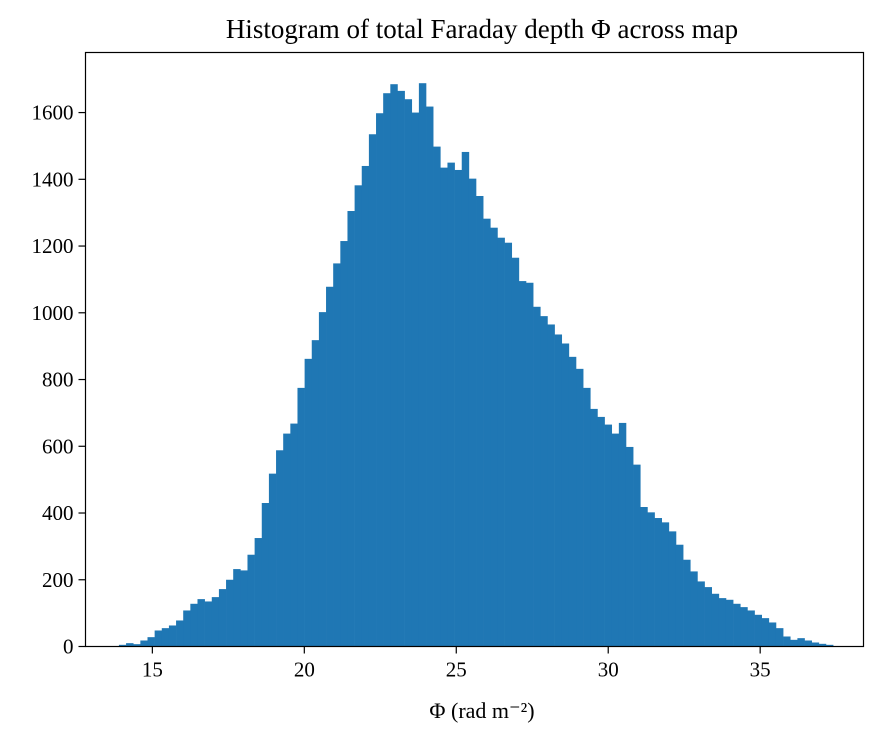 The height and width of the screenshot is (743, 894). I want to click on x-tick-label: 25, so click(456, 670).